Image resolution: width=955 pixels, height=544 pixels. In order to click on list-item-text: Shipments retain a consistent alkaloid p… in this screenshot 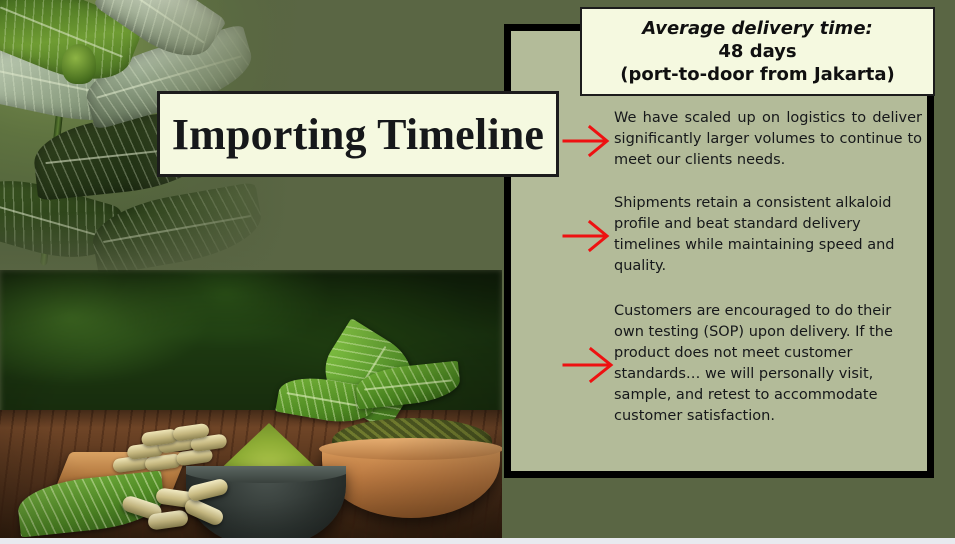, I will do `click(754, 234)`.